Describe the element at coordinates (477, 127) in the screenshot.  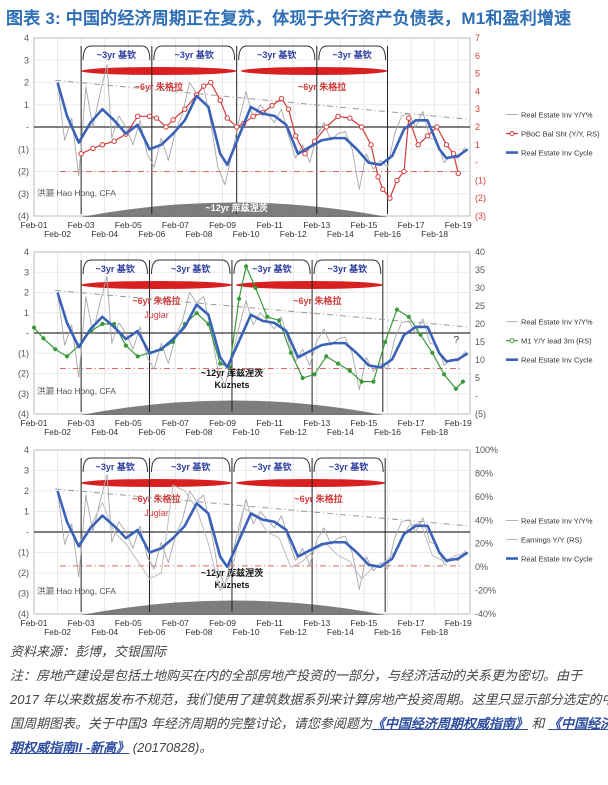
I see `y-right-tick-label: 2` at that location.